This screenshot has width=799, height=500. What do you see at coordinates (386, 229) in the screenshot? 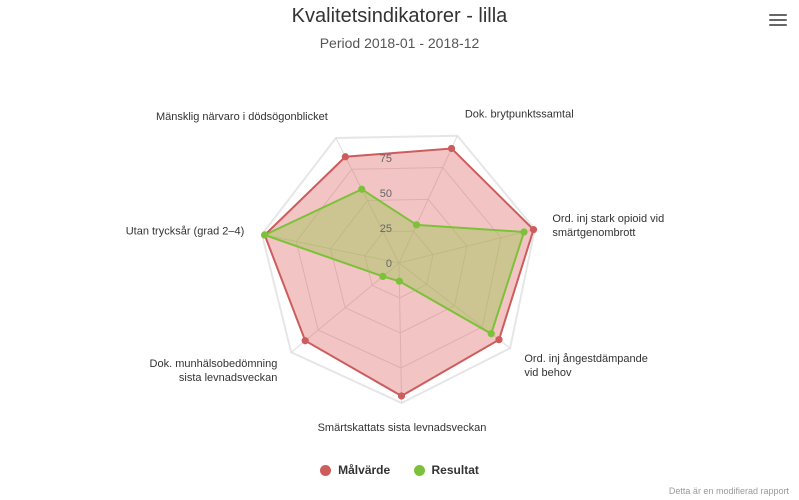
I see `tick-label: 25` at bounding box center [386, 229].